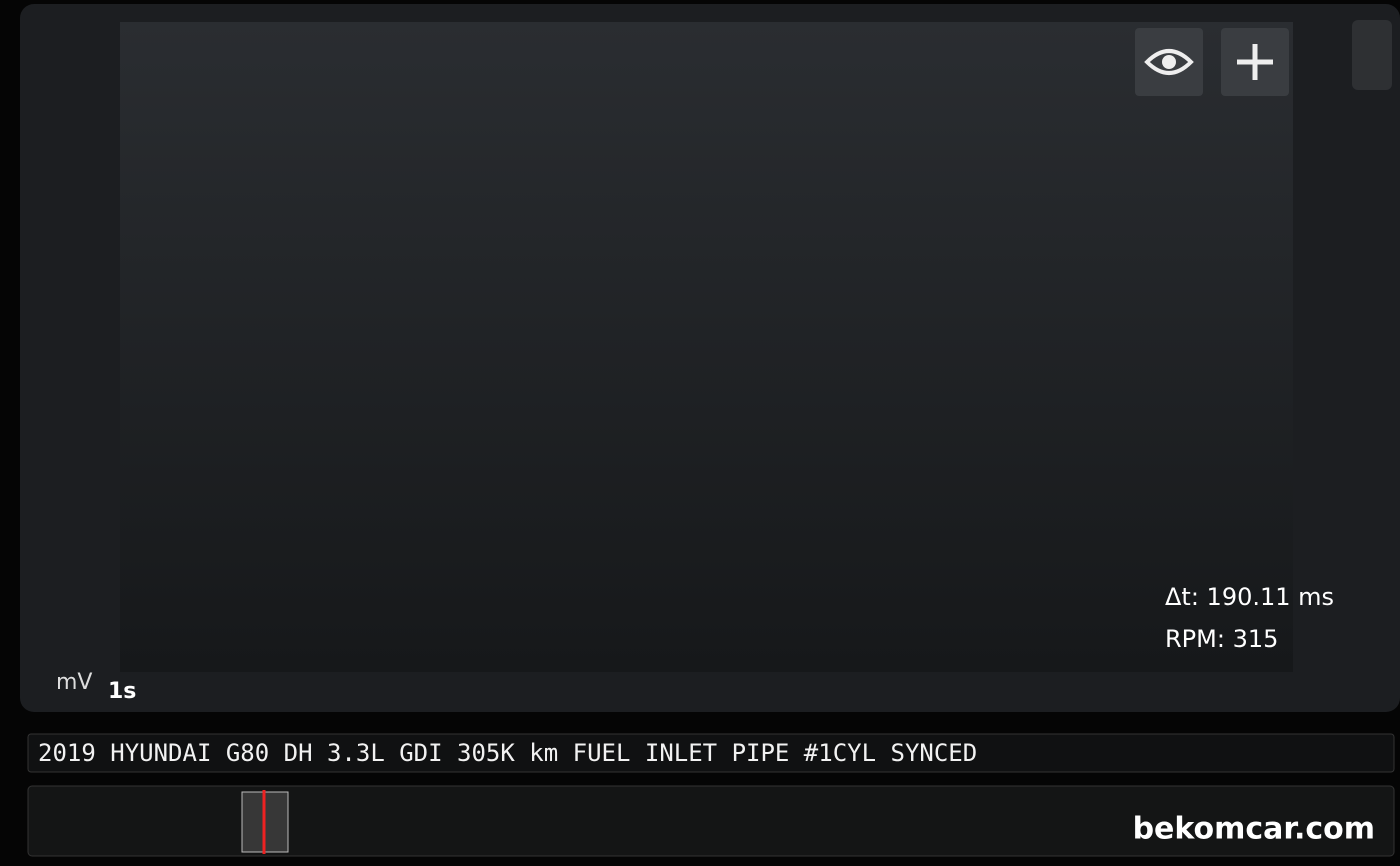 The width and height of the screenshot is (1400, 866). I want to click on side-handle, so click(1372, 55).